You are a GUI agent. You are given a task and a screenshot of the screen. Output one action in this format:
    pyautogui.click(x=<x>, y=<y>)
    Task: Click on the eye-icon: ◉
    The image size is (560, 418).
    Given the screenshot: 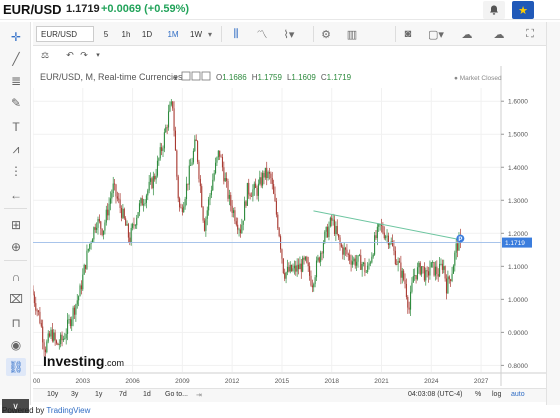 What is the action you would take?
    pyautogui.click(x=16, y=345)
    